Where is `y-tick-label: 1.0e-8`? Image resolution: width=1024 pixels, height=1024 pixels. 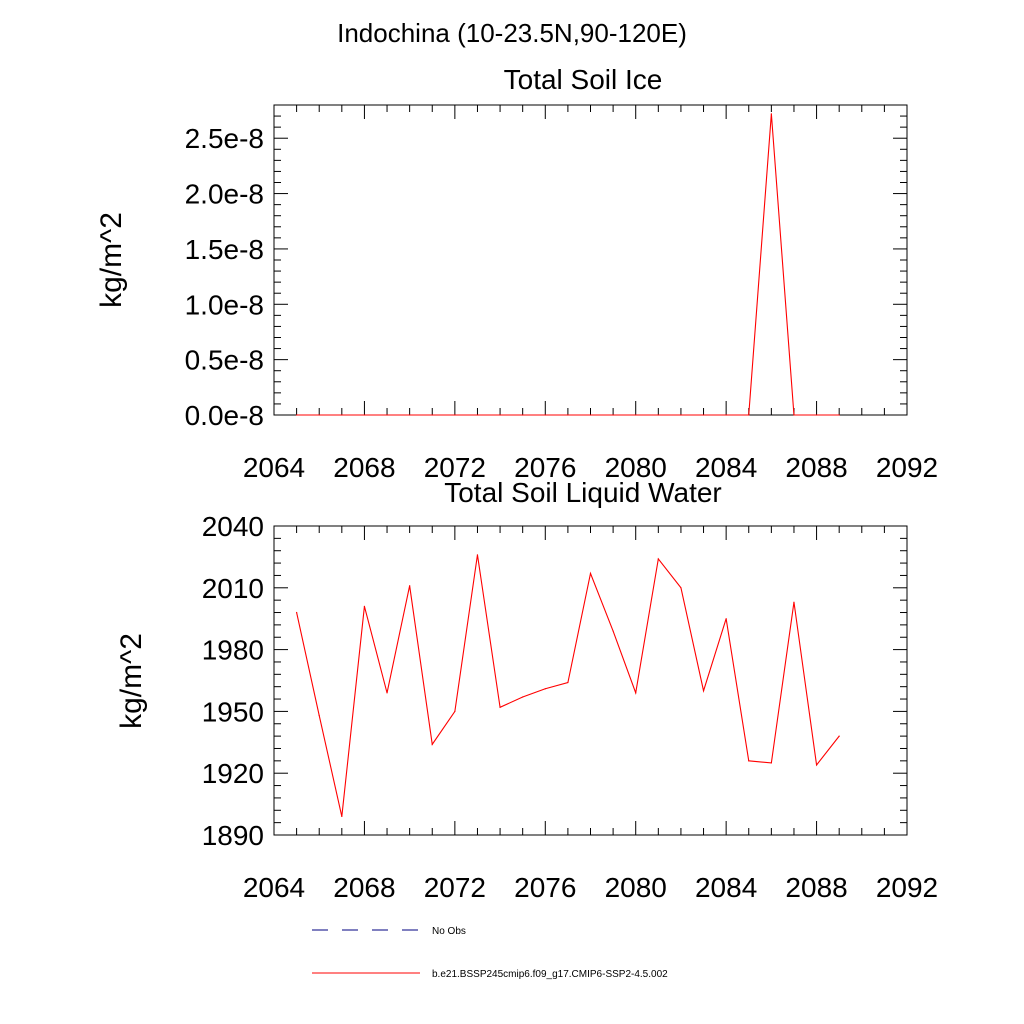
y-tick-label: 1.0e-8 is located at coordinates (224, 304).